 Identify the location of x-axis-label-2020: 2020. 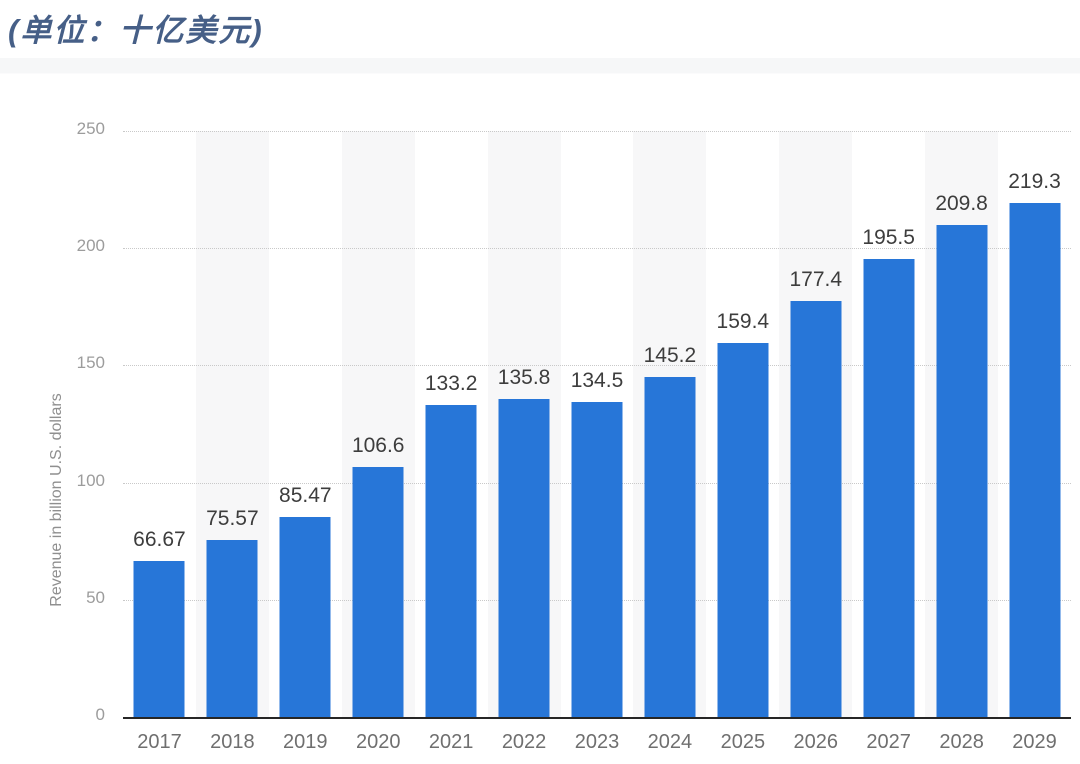
(378, 742).